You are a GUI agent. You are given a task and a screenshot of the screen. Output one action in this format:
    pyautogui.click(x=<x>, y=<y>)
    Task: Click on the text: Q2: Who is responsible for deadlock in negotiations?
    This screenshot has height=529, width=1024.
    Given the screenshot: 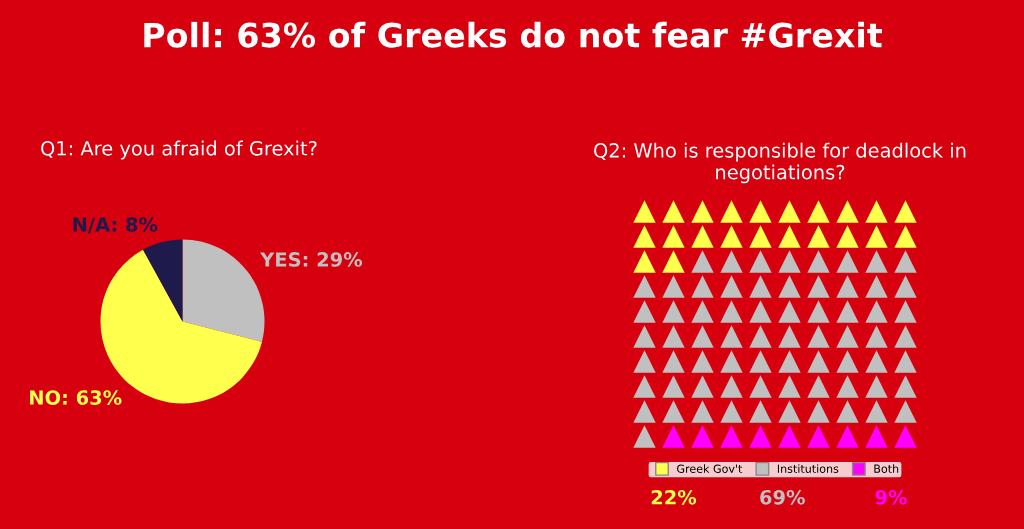 What is the action you would take?
    pyautogui.click(x=780, y=163)
    